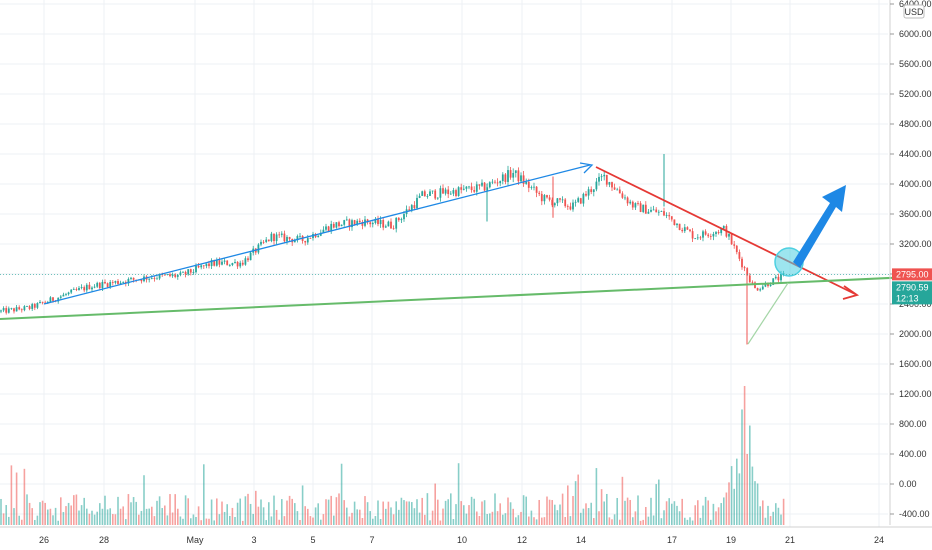  I want to click on y-tick-label: 6000.00, so click(915, 34).